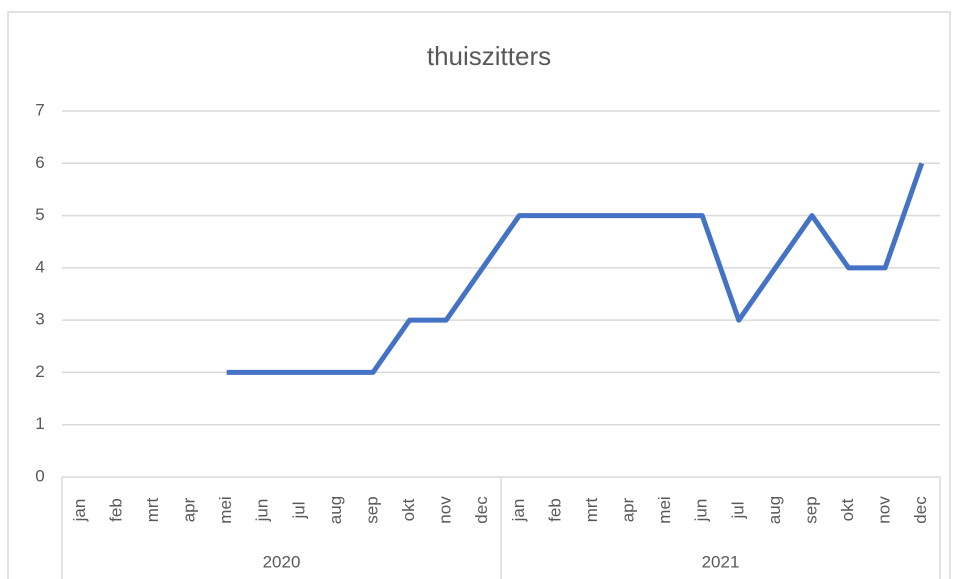  I want to click on y-tick-label: 0, so click(39, 475).